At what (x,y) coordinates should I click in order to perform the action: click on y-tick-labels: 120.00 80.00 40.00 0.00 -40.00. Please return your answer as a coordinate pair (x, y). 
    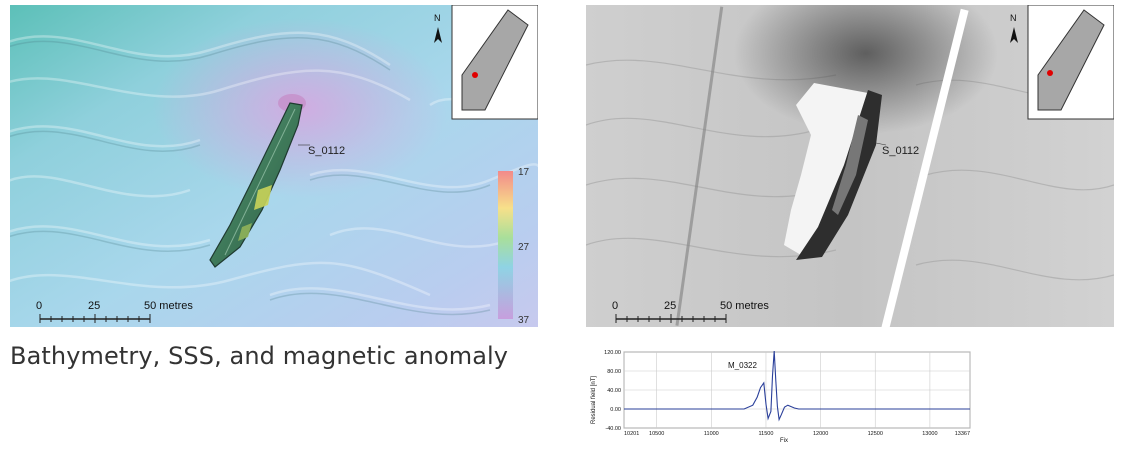
    Looking at the image, I should click on (612, 391).